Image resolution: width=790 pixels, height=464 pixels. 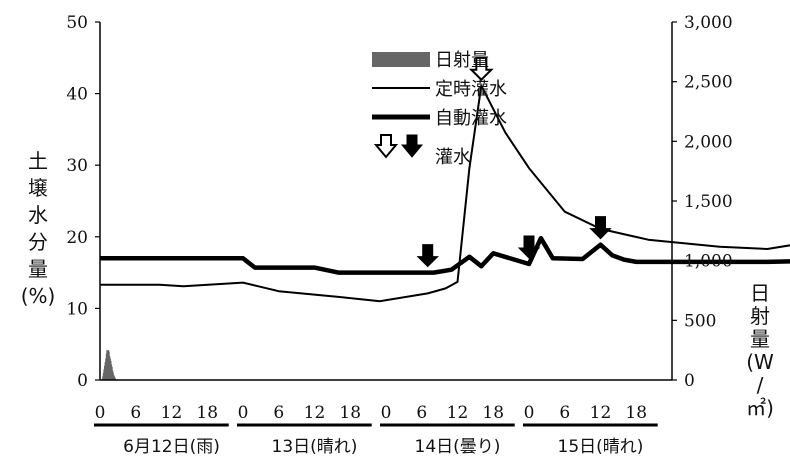 What do you see at coordinates (708, 262) in the screenshot?
I see `right-tick-label-2: 1,000` at bounding box center [708, 262].